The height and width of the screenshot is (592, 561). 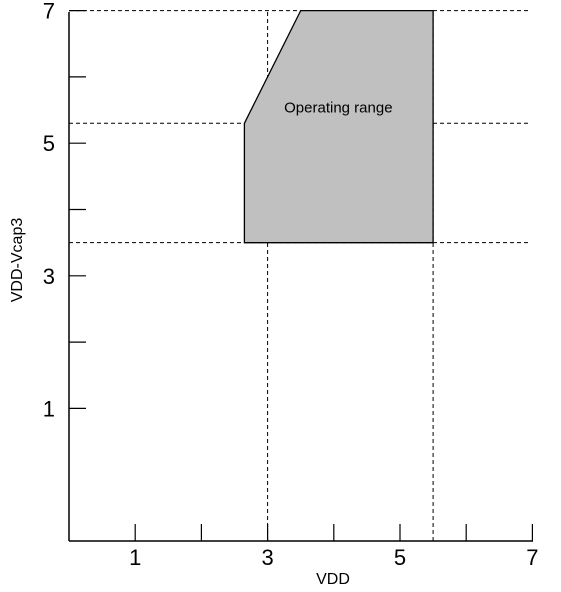 I want to click on region-layer, so click(x=338, y=127).